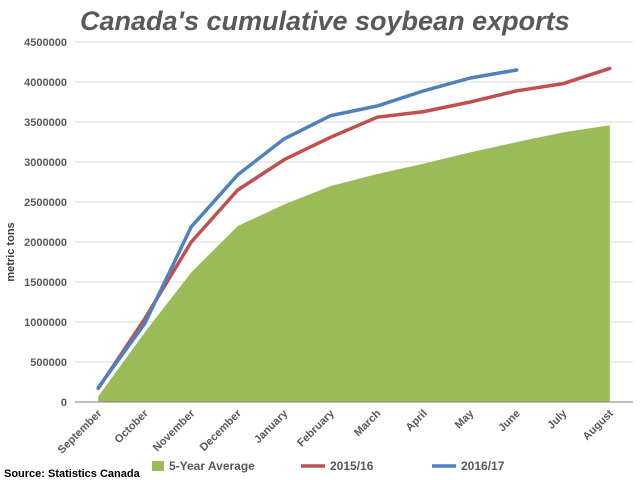 The image size is (640, 480). What do you see at coordinates (271, 426) in the screenshot?
I see `x-tick-label: January` at bounding box center [271, 426].